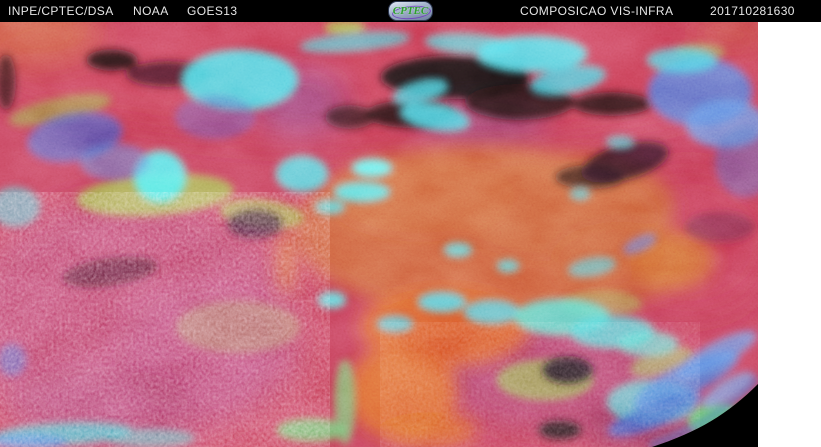 The width and height of the screenshot is (821, 447). Describe the element at coordinates (597, 11) in the screenshot. I see `product-label: COMPOSICAO VIS-INFRA` at that location.